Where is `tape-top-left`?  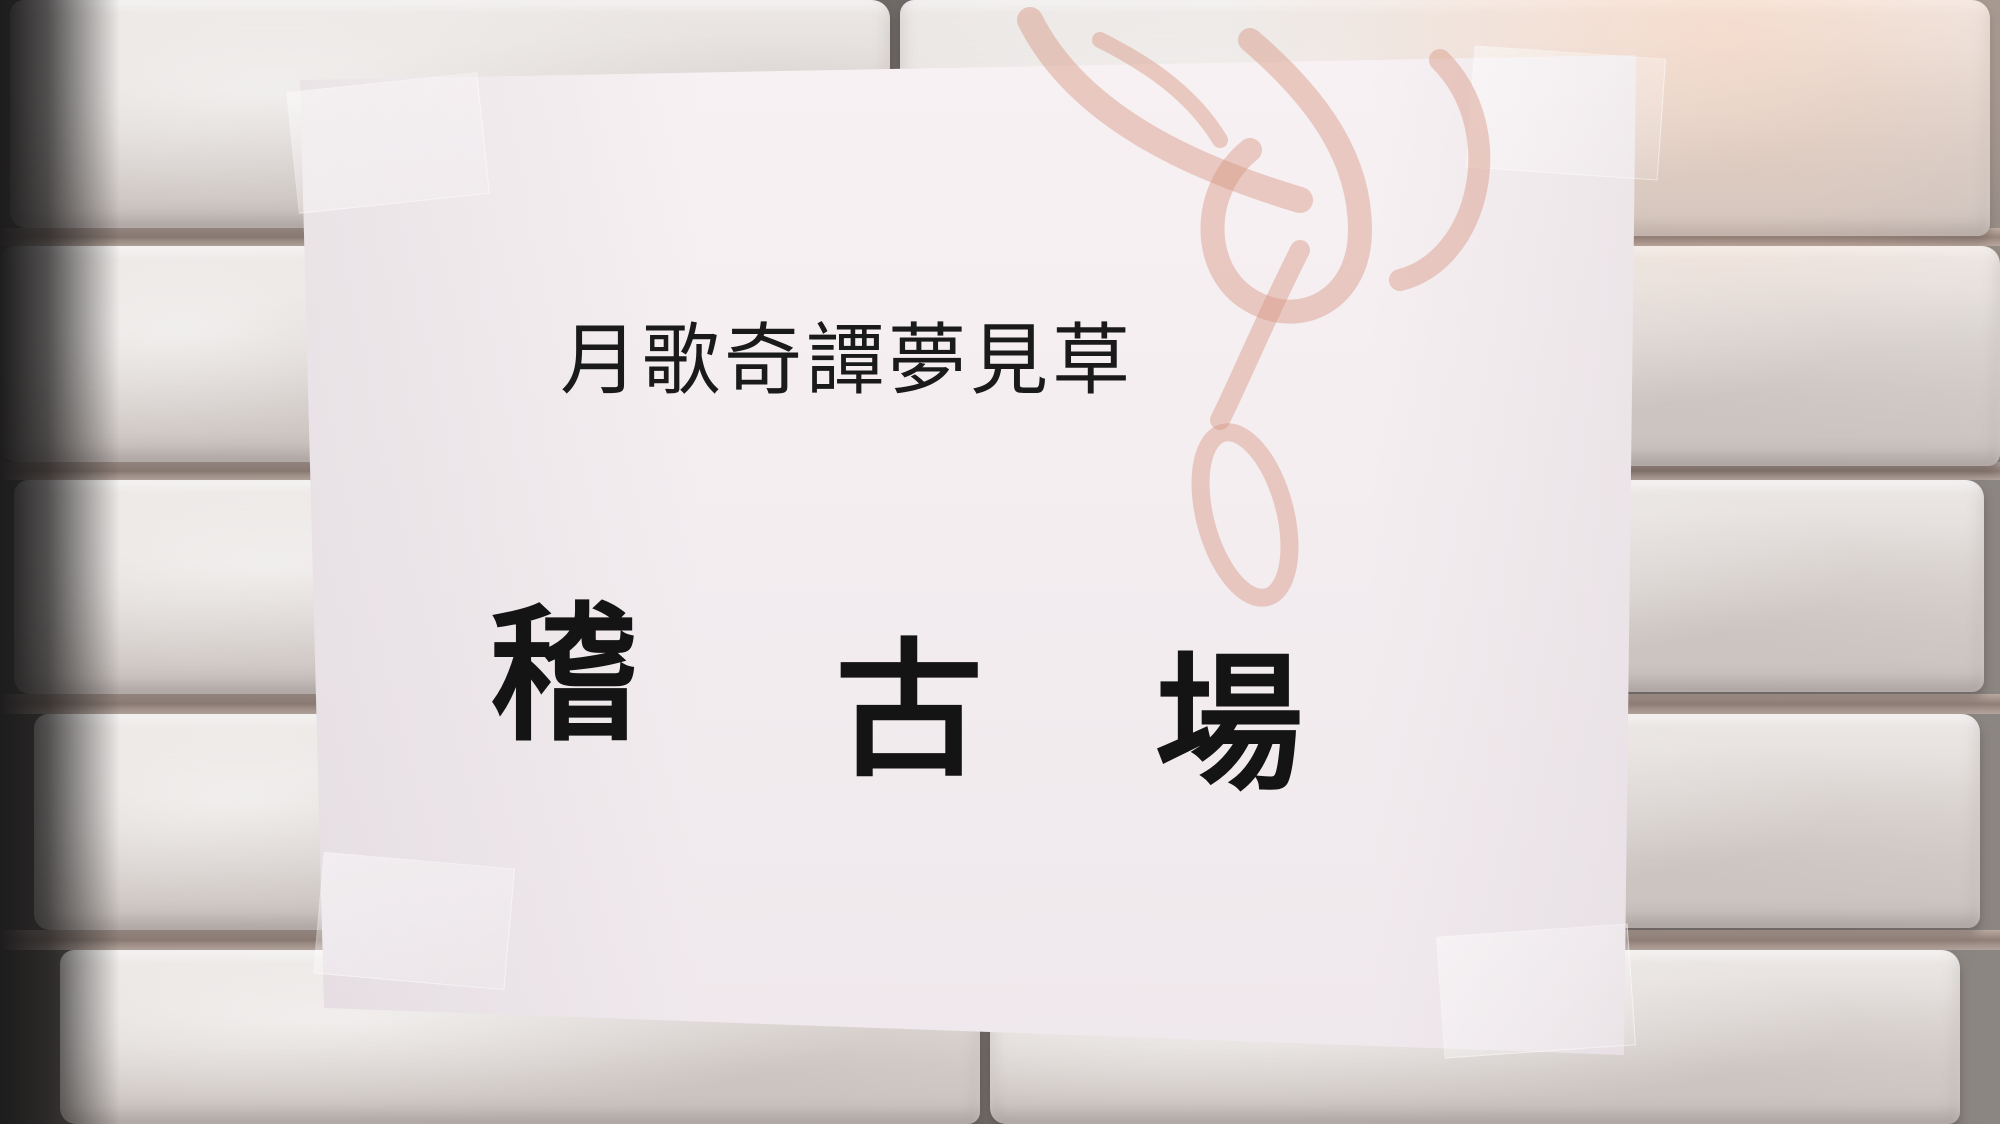 tape-top-left is located at coordinates (388, 143).